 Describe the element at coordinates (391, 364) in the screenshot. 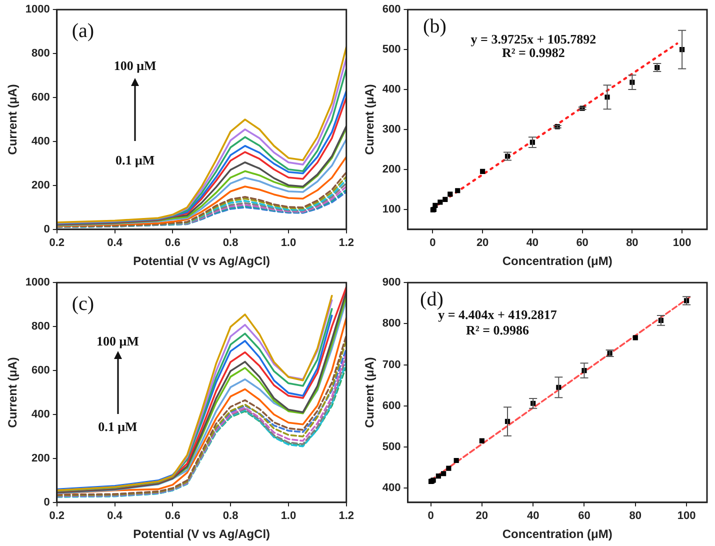

I see `y-tick-label: 700` at that location.